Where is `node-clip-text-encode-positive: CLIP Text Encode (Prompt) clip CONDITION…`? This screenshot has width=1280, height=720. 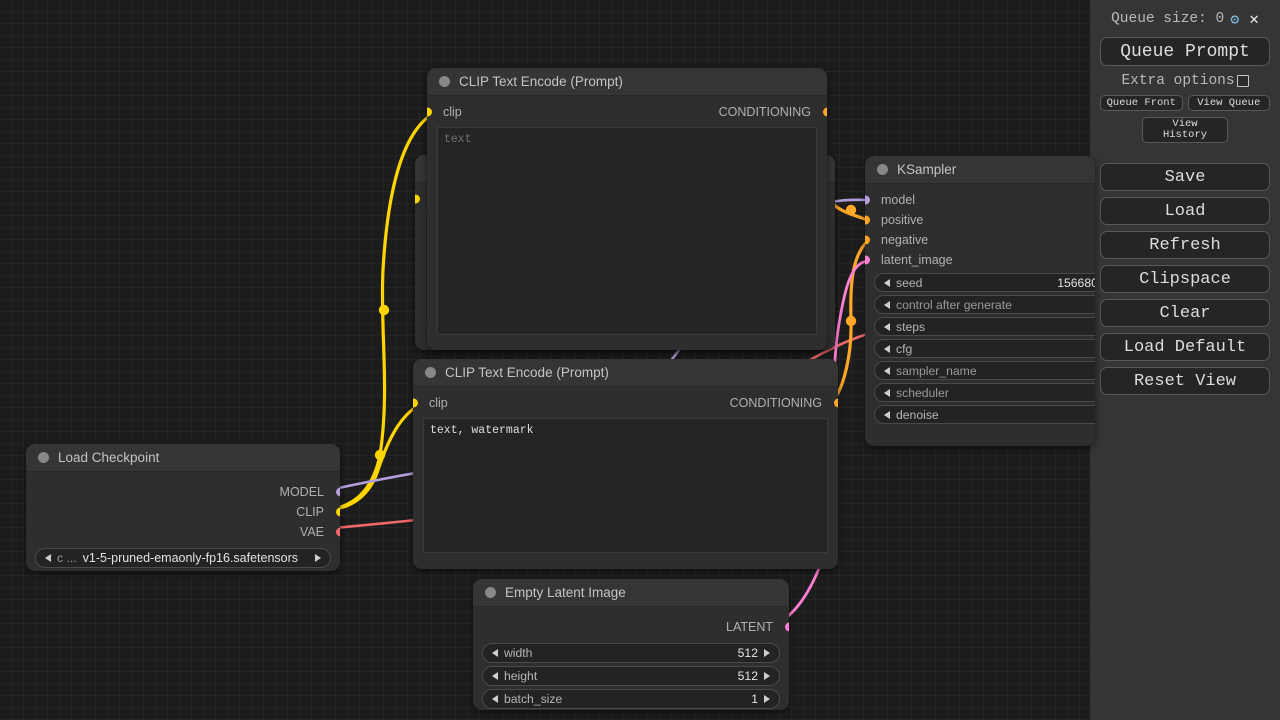
node-clip-text-encode-positive: CLIP Text Encode (Prompt) clip CONDITION… is located at coordinates (627, 209).